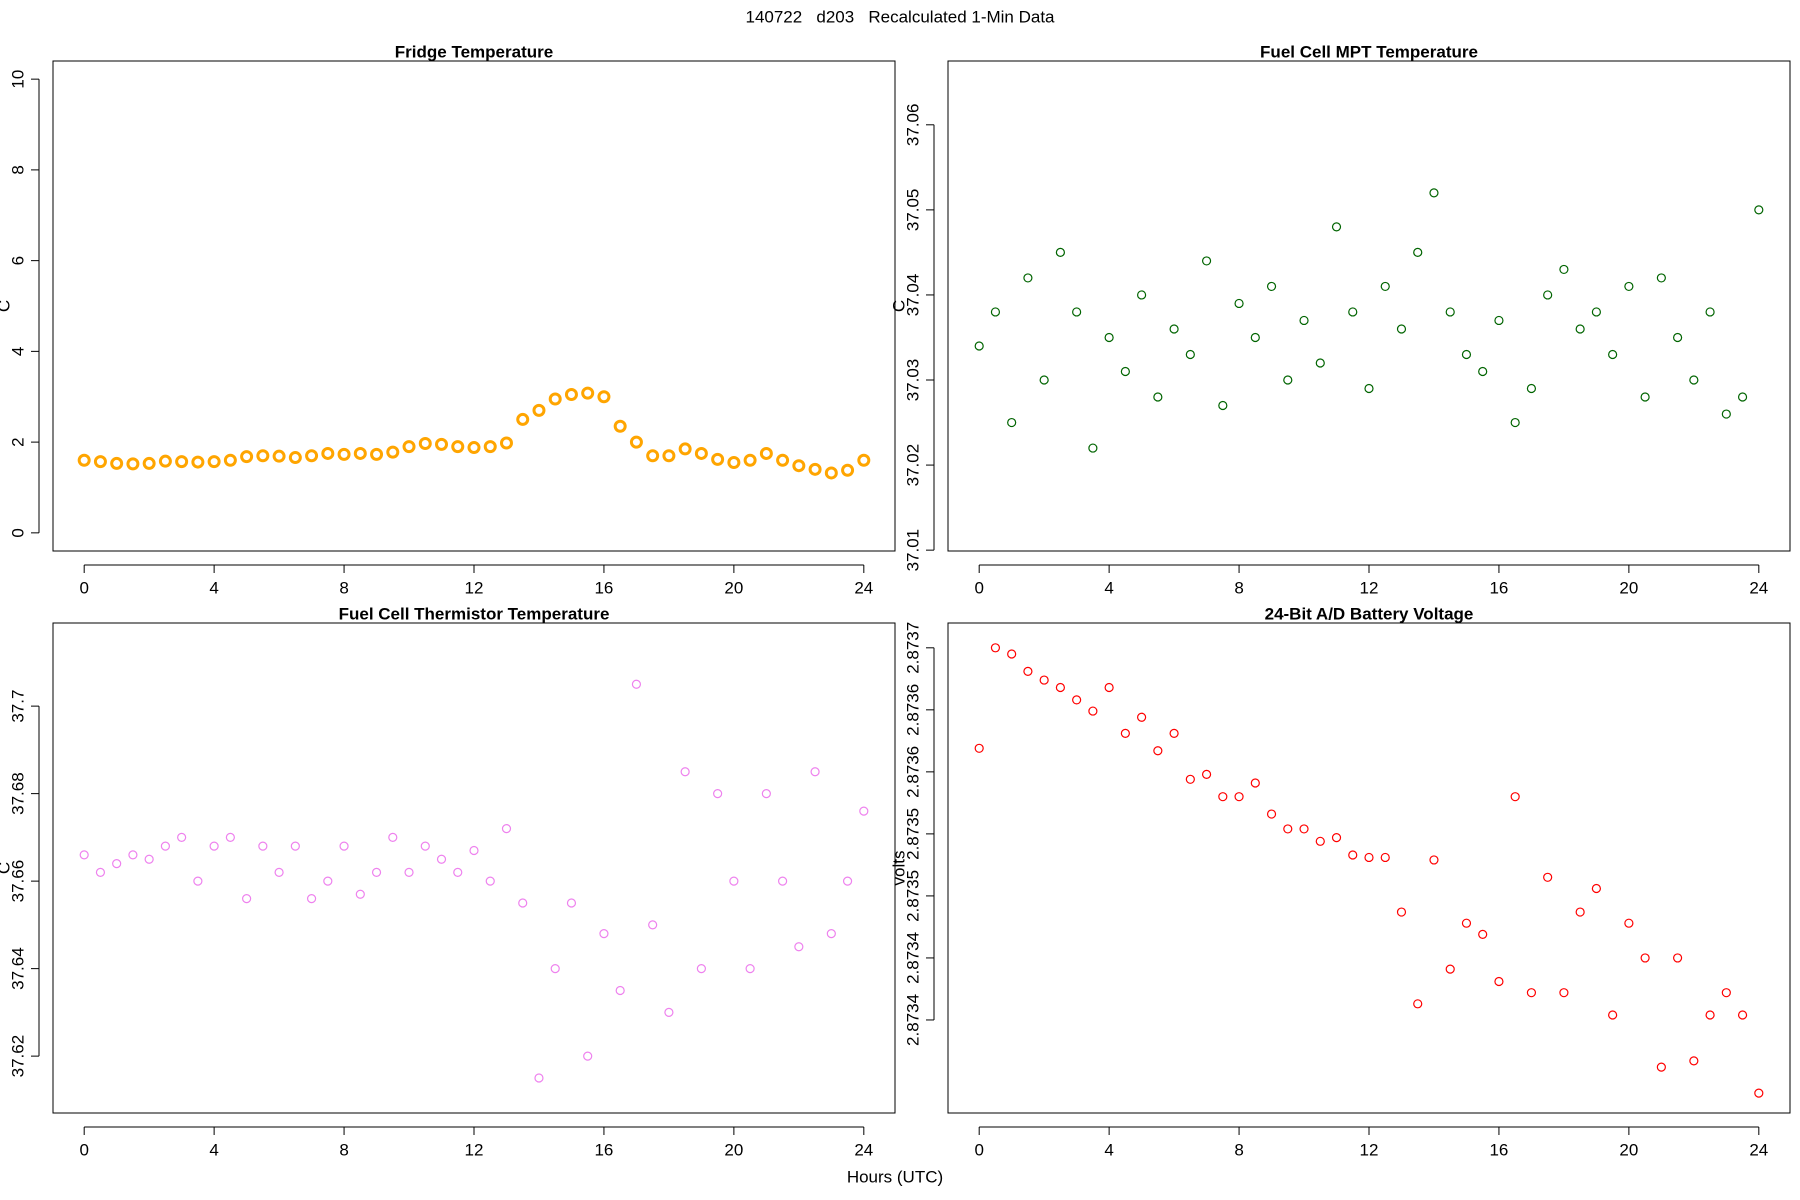 The width and height of the screenshot is (1800, 1200). What do you see at coordinates (1108, 1149) in the screenshot?
I see `x-tick-label: 4` at bounding box center [1108, 1149].